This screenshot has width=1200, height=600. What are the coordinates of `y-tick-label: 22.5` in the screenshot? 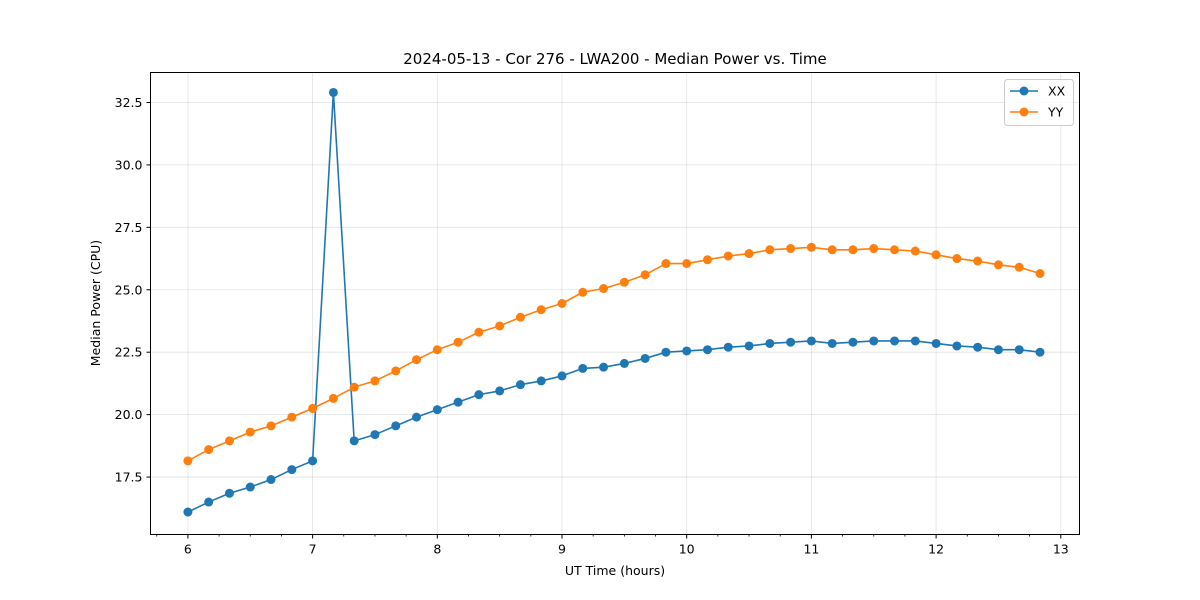 It's located at (129, 352).